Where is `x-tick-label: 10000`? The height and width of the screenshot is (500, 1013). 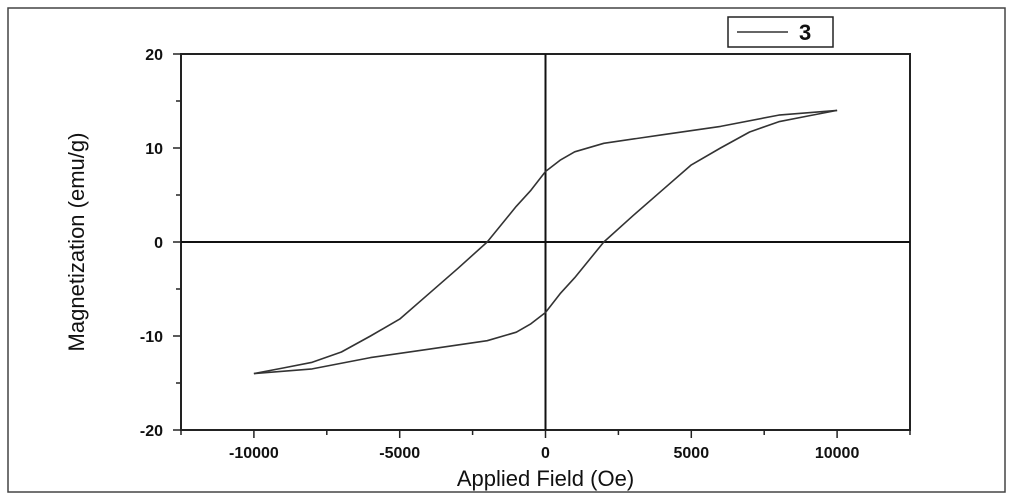
x-tick-label: 10000 is located at coordinates (837, 453).